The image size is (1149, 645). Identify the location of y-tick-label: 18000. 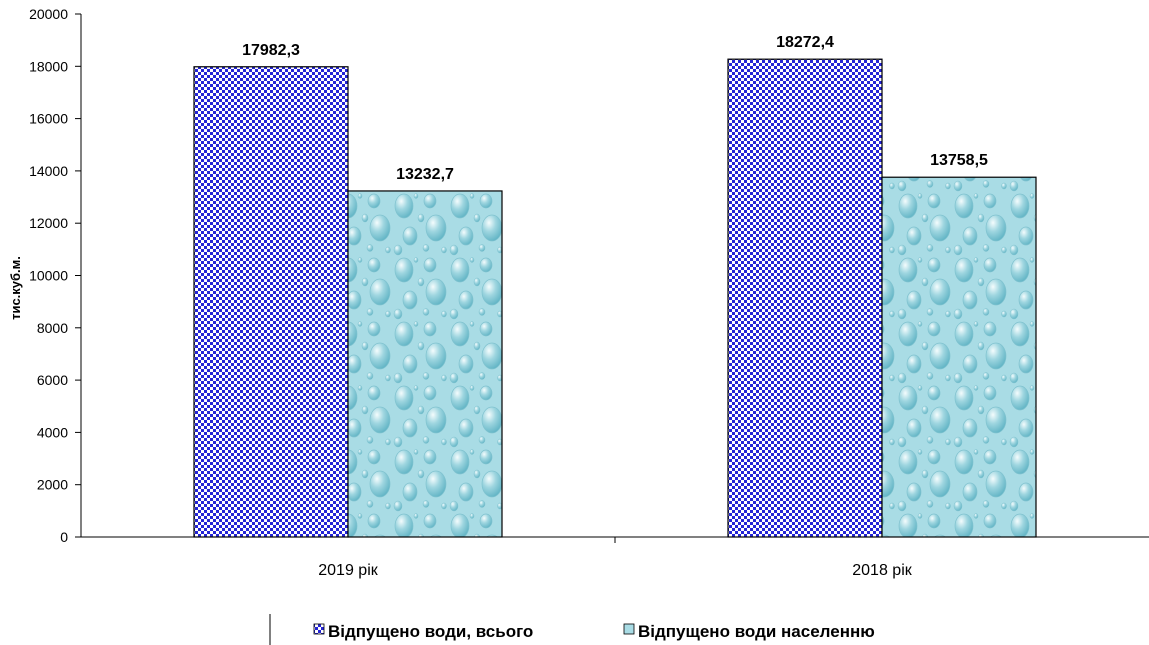
(48, 66).